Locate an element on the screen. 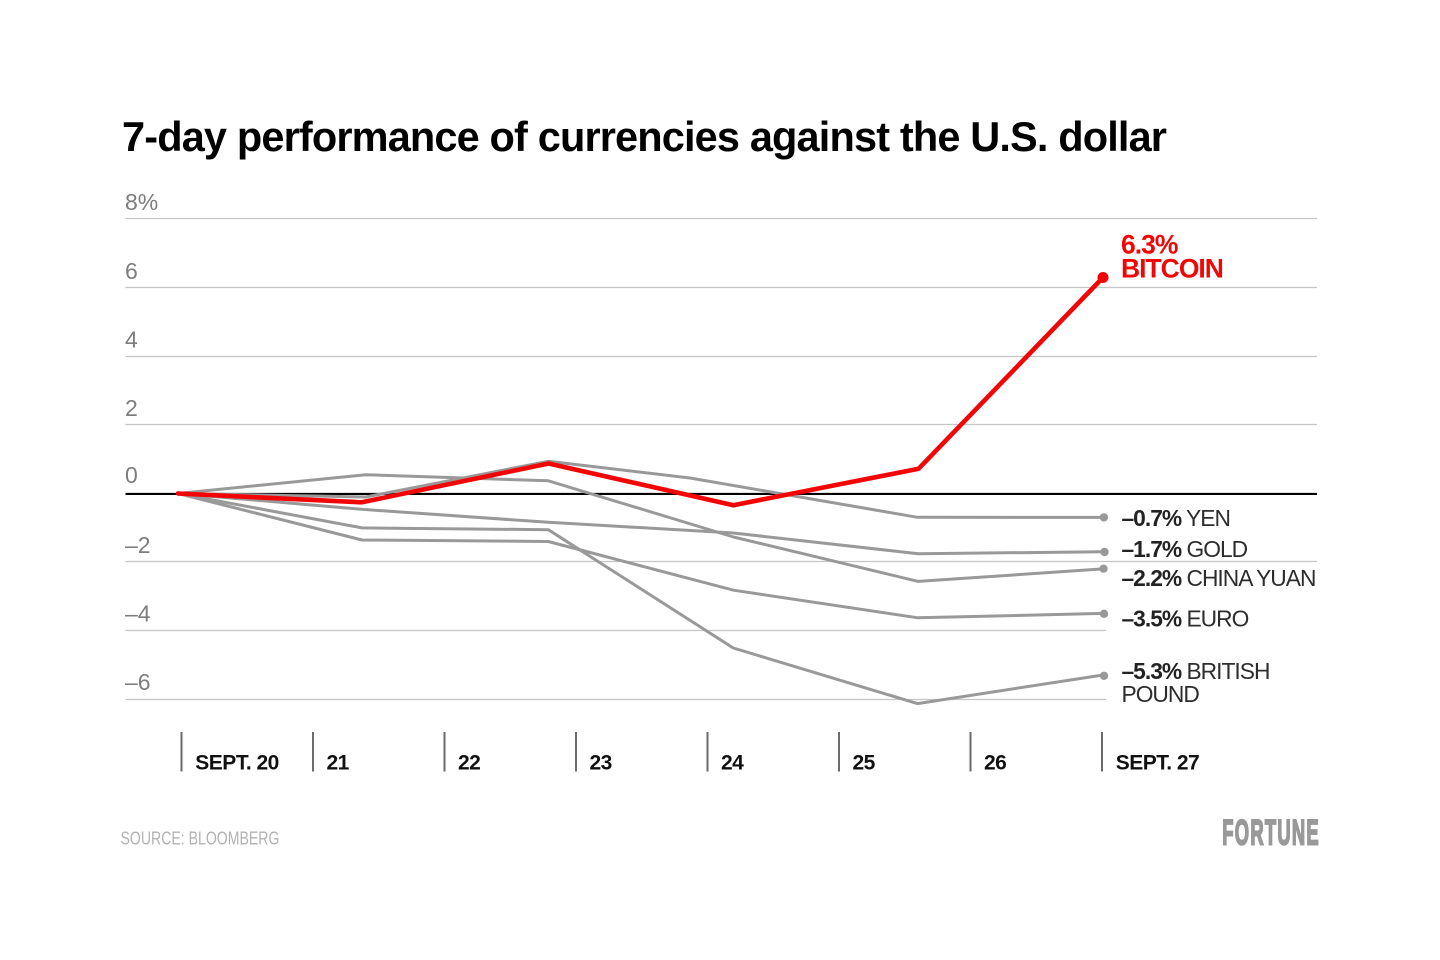 Image resolution: width=1440 pixels, height=960 pixels. svg-text: SEPT. 27 is located at coordinates (1158, 763).